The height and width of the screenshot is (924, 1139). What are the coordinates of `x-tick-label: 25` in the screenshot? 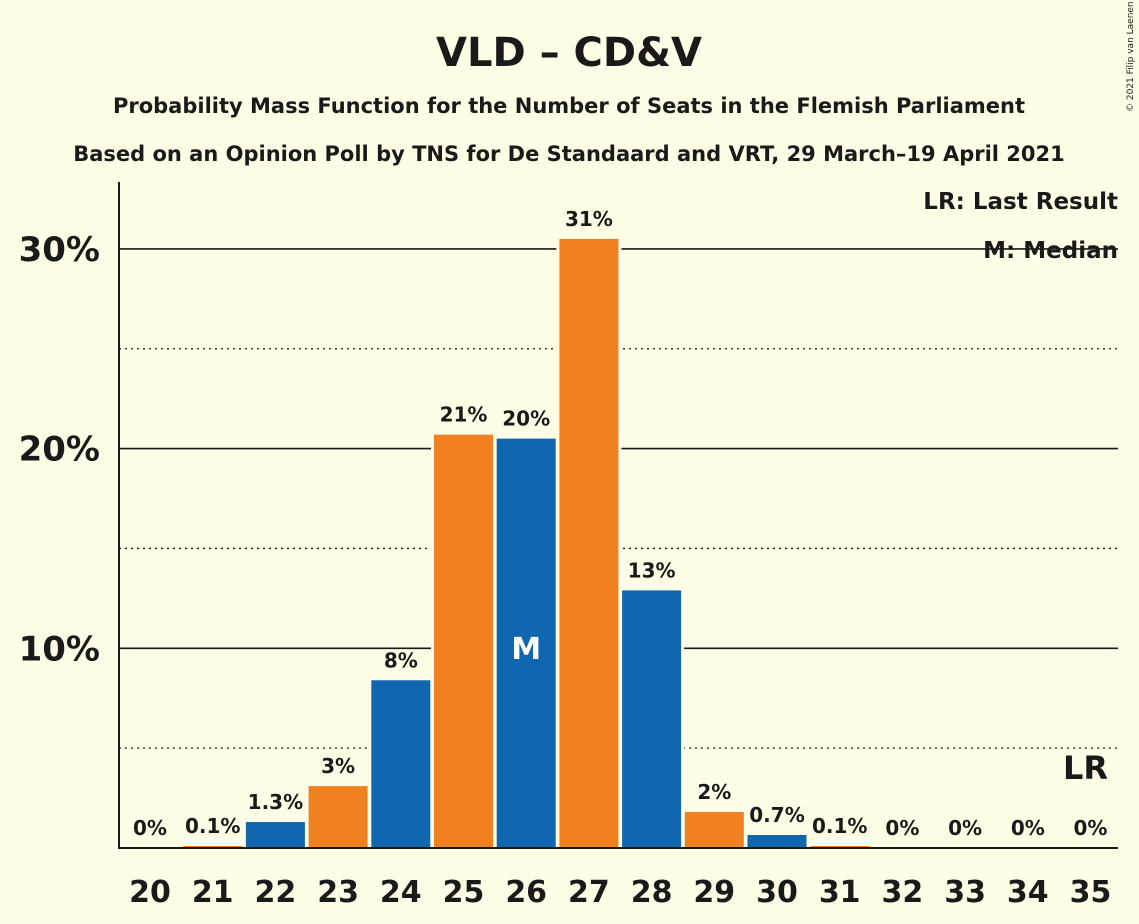 It's located at (464, 892).